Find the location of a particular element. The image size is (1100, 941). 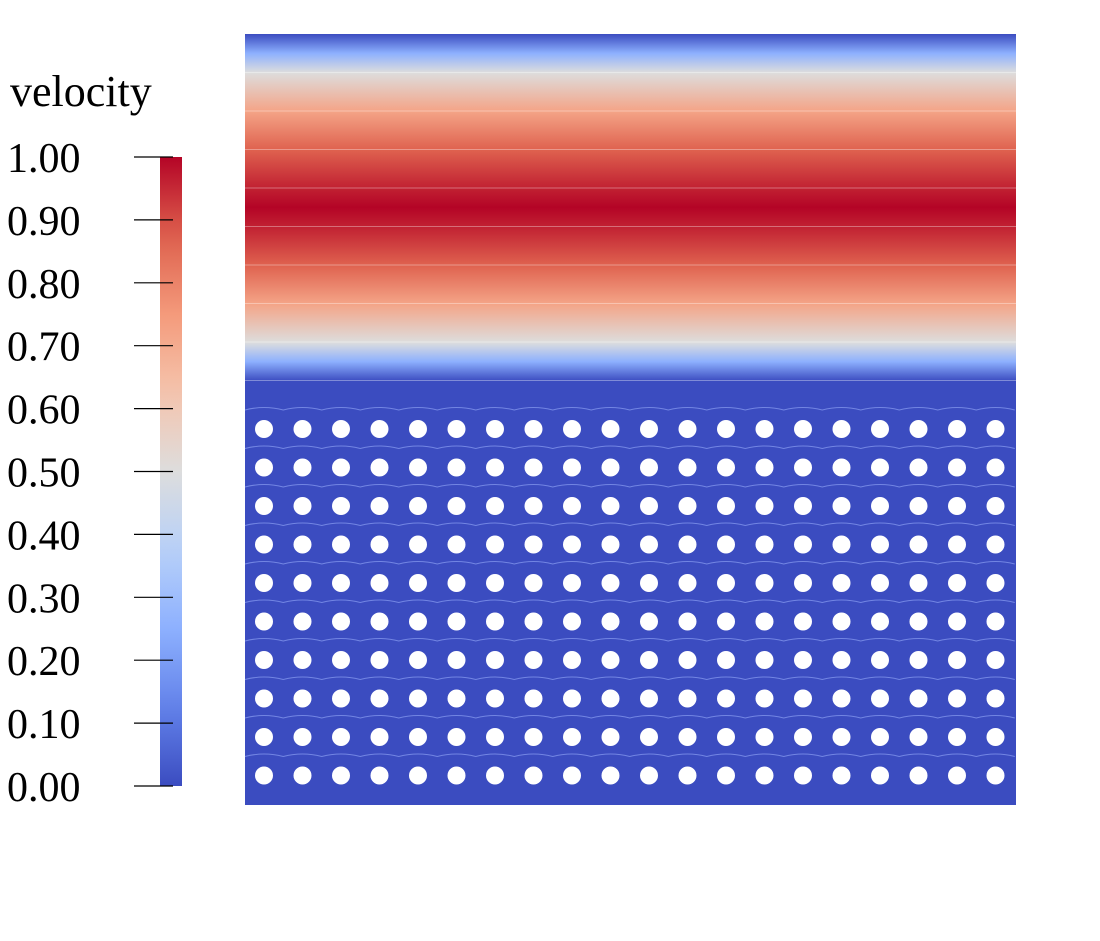

colorbar-tick-label: 0.80 is located at coordinates (44, 285).